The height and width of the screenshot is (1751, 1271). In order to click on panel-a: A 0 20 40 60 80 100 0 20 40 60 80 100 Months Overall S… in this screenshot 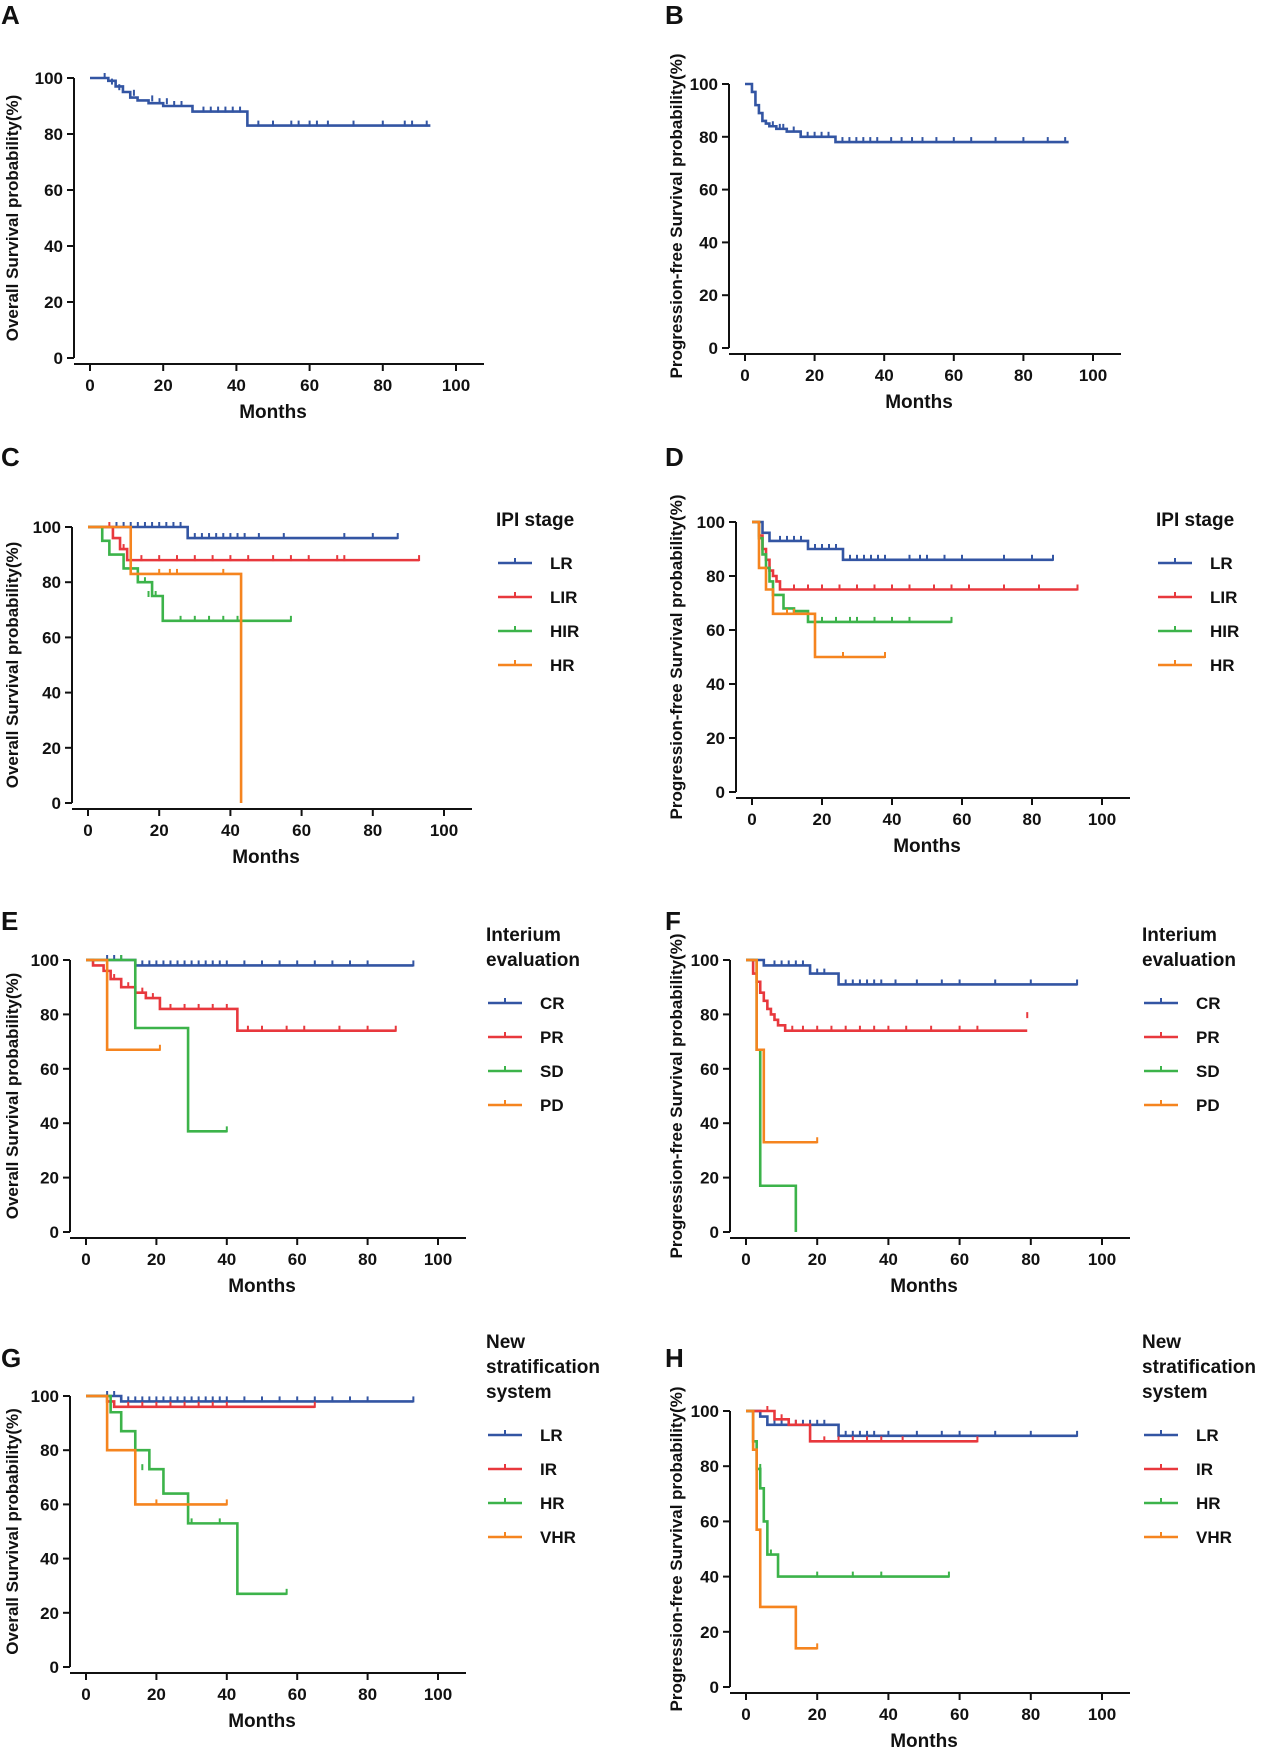, I will do `click(242, 211)`.